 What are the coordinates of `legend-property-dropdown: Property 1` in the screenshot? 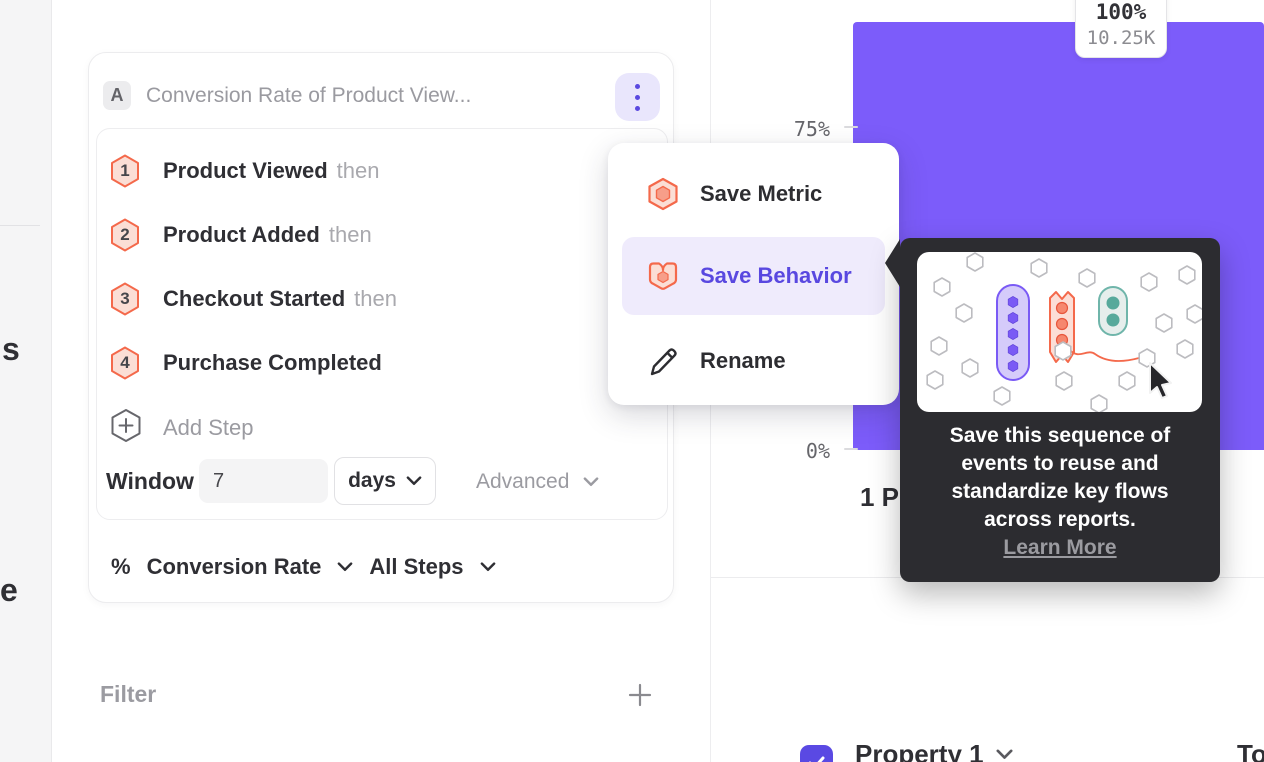 It's located at (934, 750).